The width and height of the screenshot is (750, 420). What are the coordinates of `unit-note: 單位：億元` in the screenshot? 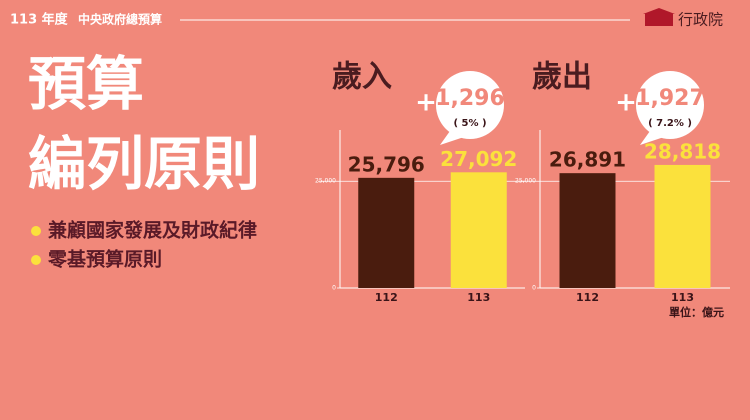 It's located at (696, 312).